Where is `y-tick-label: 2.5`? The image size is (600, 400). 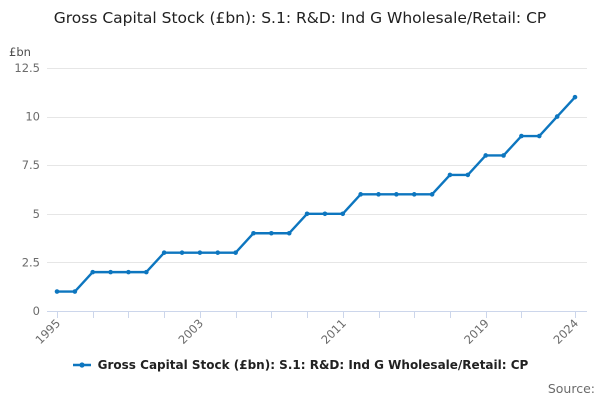 y-tick-label: 2.5 is located at coordinates (31, 262).